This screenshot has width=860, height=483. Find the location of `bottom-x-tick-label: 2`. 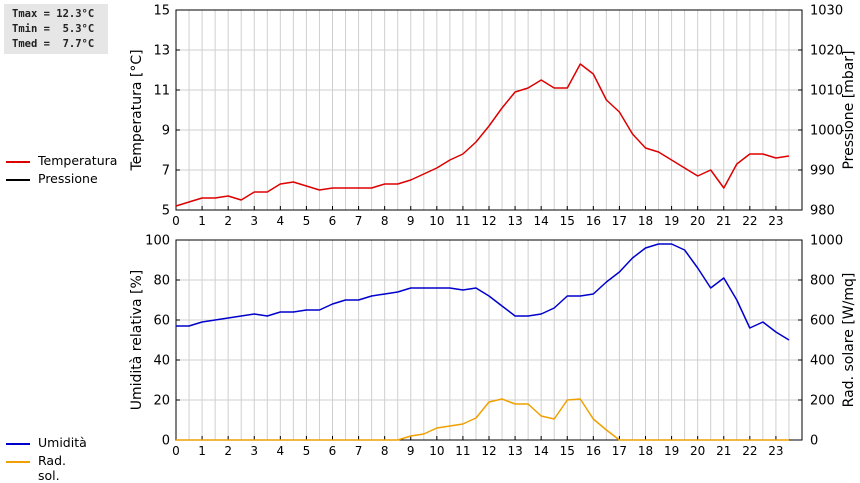

bottom-x-tick-label: 2 is located at coordinates (228, 451).